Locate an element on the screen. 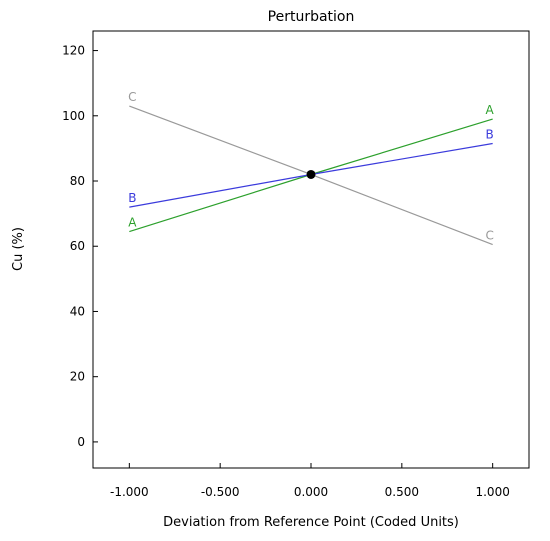 Image resolution: width=550 pixels, height=541 pixels. y-axis: 0 20 40 60 80 100 120 is located at coordinates (80, 246).